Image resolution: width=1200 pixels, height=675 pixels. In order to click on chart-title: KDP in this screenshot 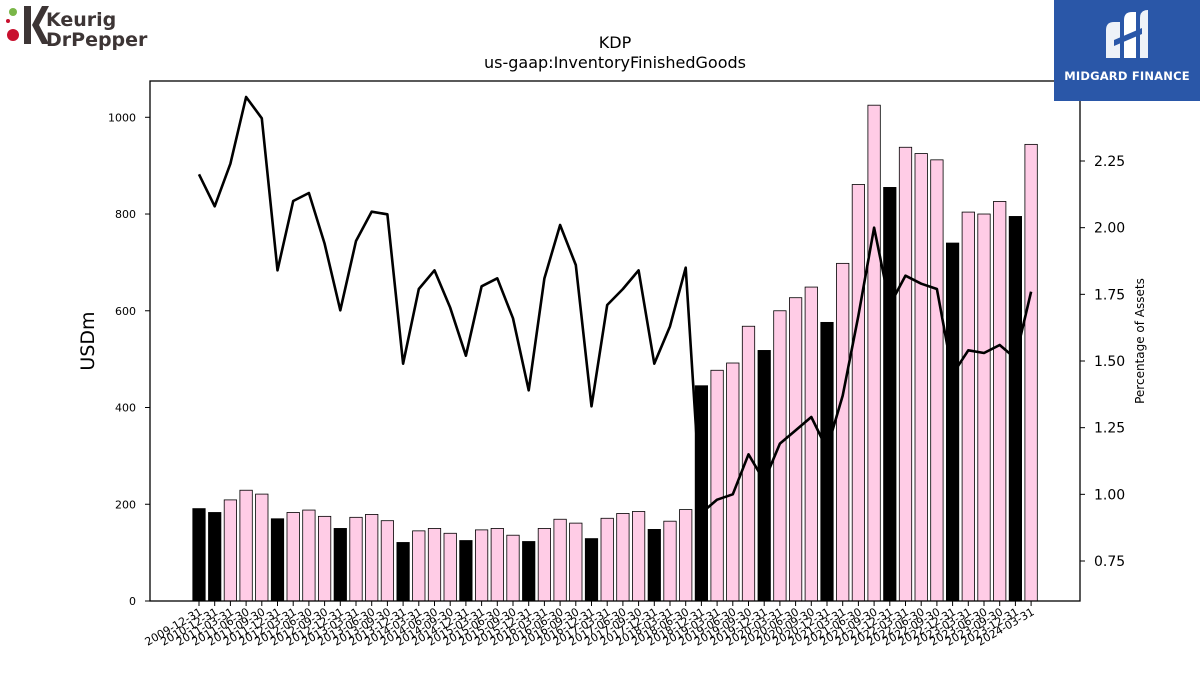, I will do `click(615, 42)`.